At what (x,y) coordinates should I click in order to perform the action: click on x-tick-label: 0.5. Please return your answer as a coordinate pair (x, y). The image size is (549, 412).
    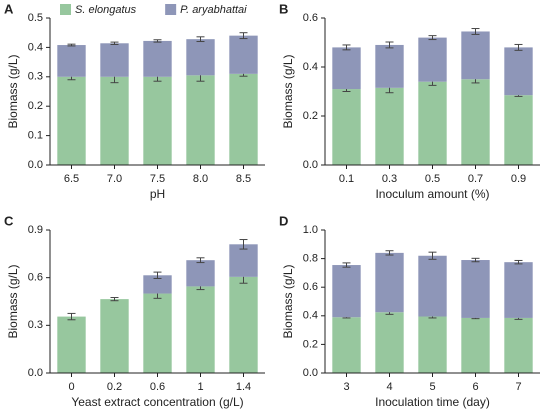
    Looking at the image, I should click on (432, 179).